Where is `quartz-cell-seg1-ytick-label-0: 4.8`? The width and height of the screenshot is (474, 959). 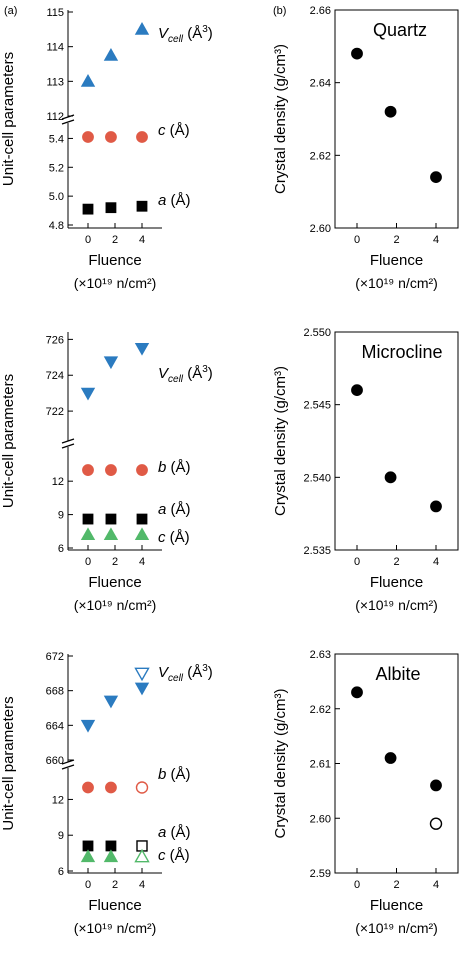
quartz-cell-seg1-ytick-label-0: 4.8 is located at coordinates (56, 226).